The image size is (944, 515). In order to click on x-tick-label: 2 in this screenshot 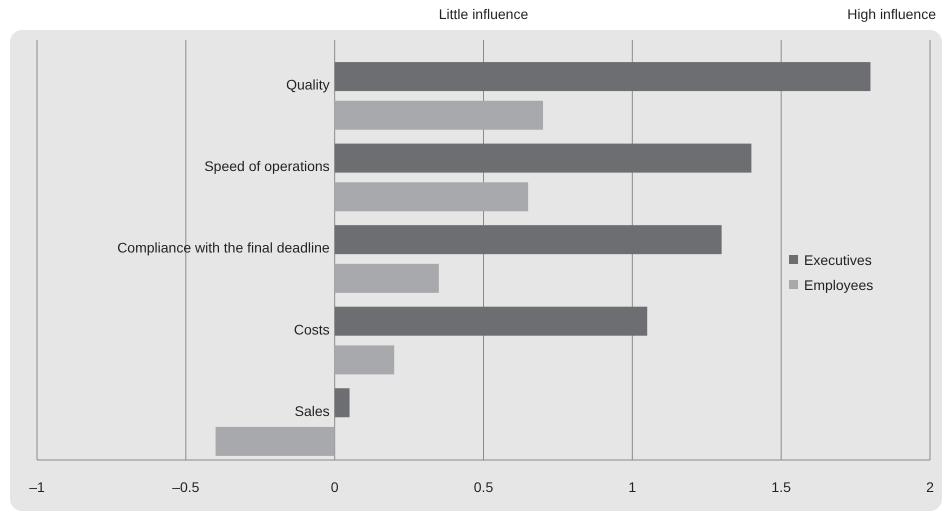, I will do `click(930, 487)`.